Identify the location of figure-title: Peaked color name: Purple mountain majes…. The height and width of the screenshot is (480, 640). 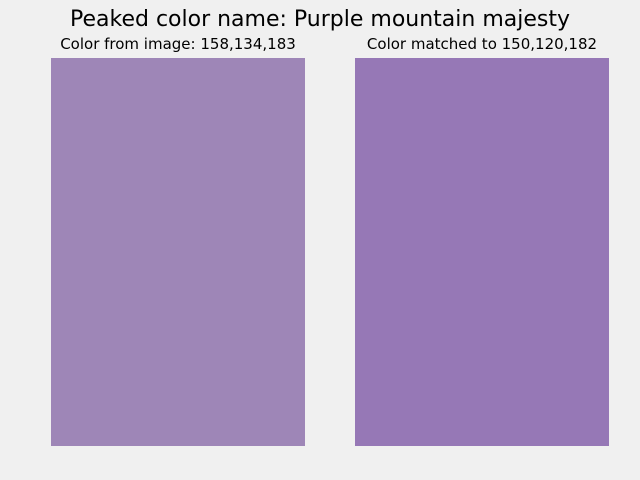
(320, 19).